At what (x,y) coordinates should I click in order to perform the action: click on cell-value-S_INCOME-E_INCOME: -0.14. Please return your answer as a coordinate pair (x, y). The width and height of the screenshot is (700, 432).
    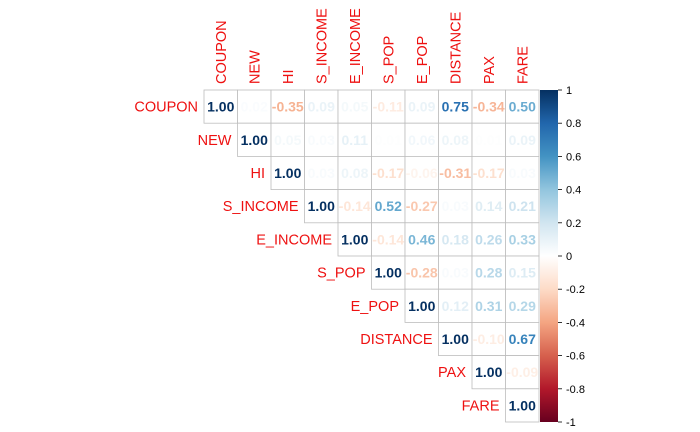
    Looking at the image, I should click on (355, 206).